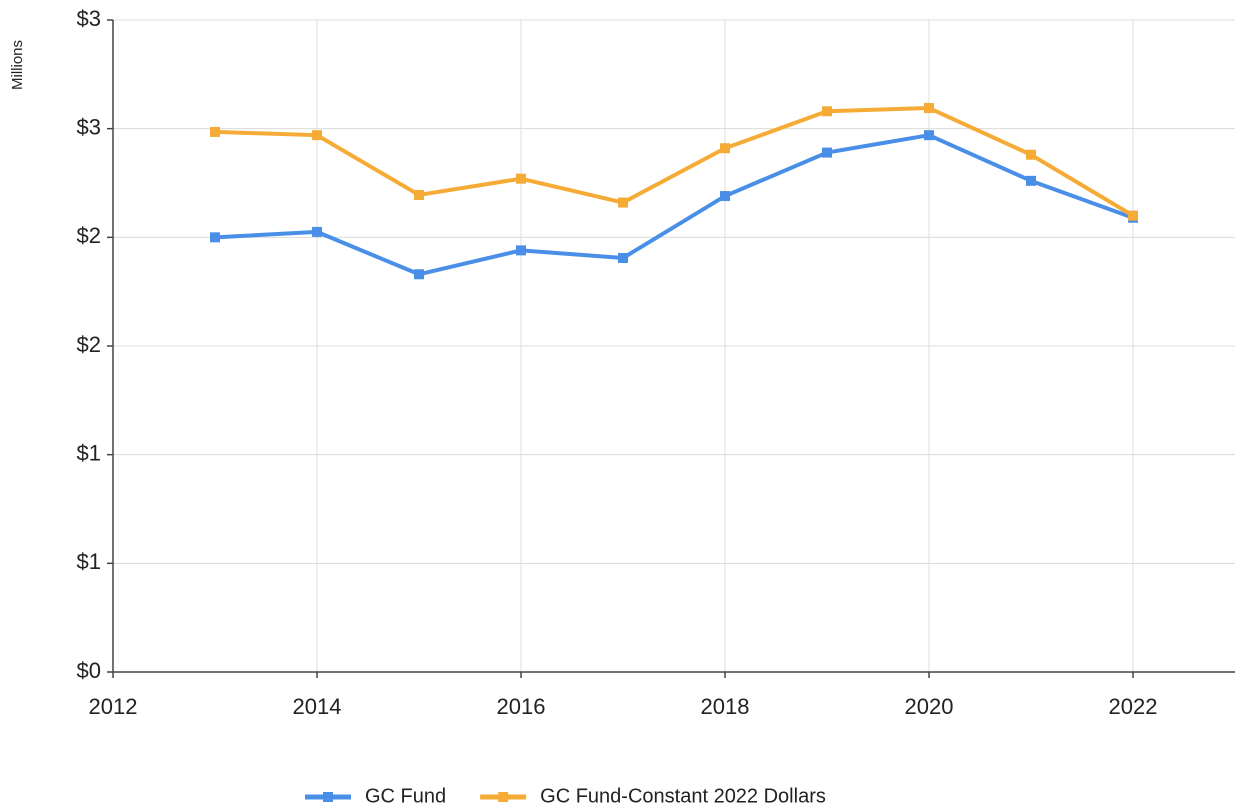 The width and height of the screenshot is (1238, 812). Describe the element at coordinates (113, 706) in the screenshot. I see `x-tick-label: 2012` at that location.